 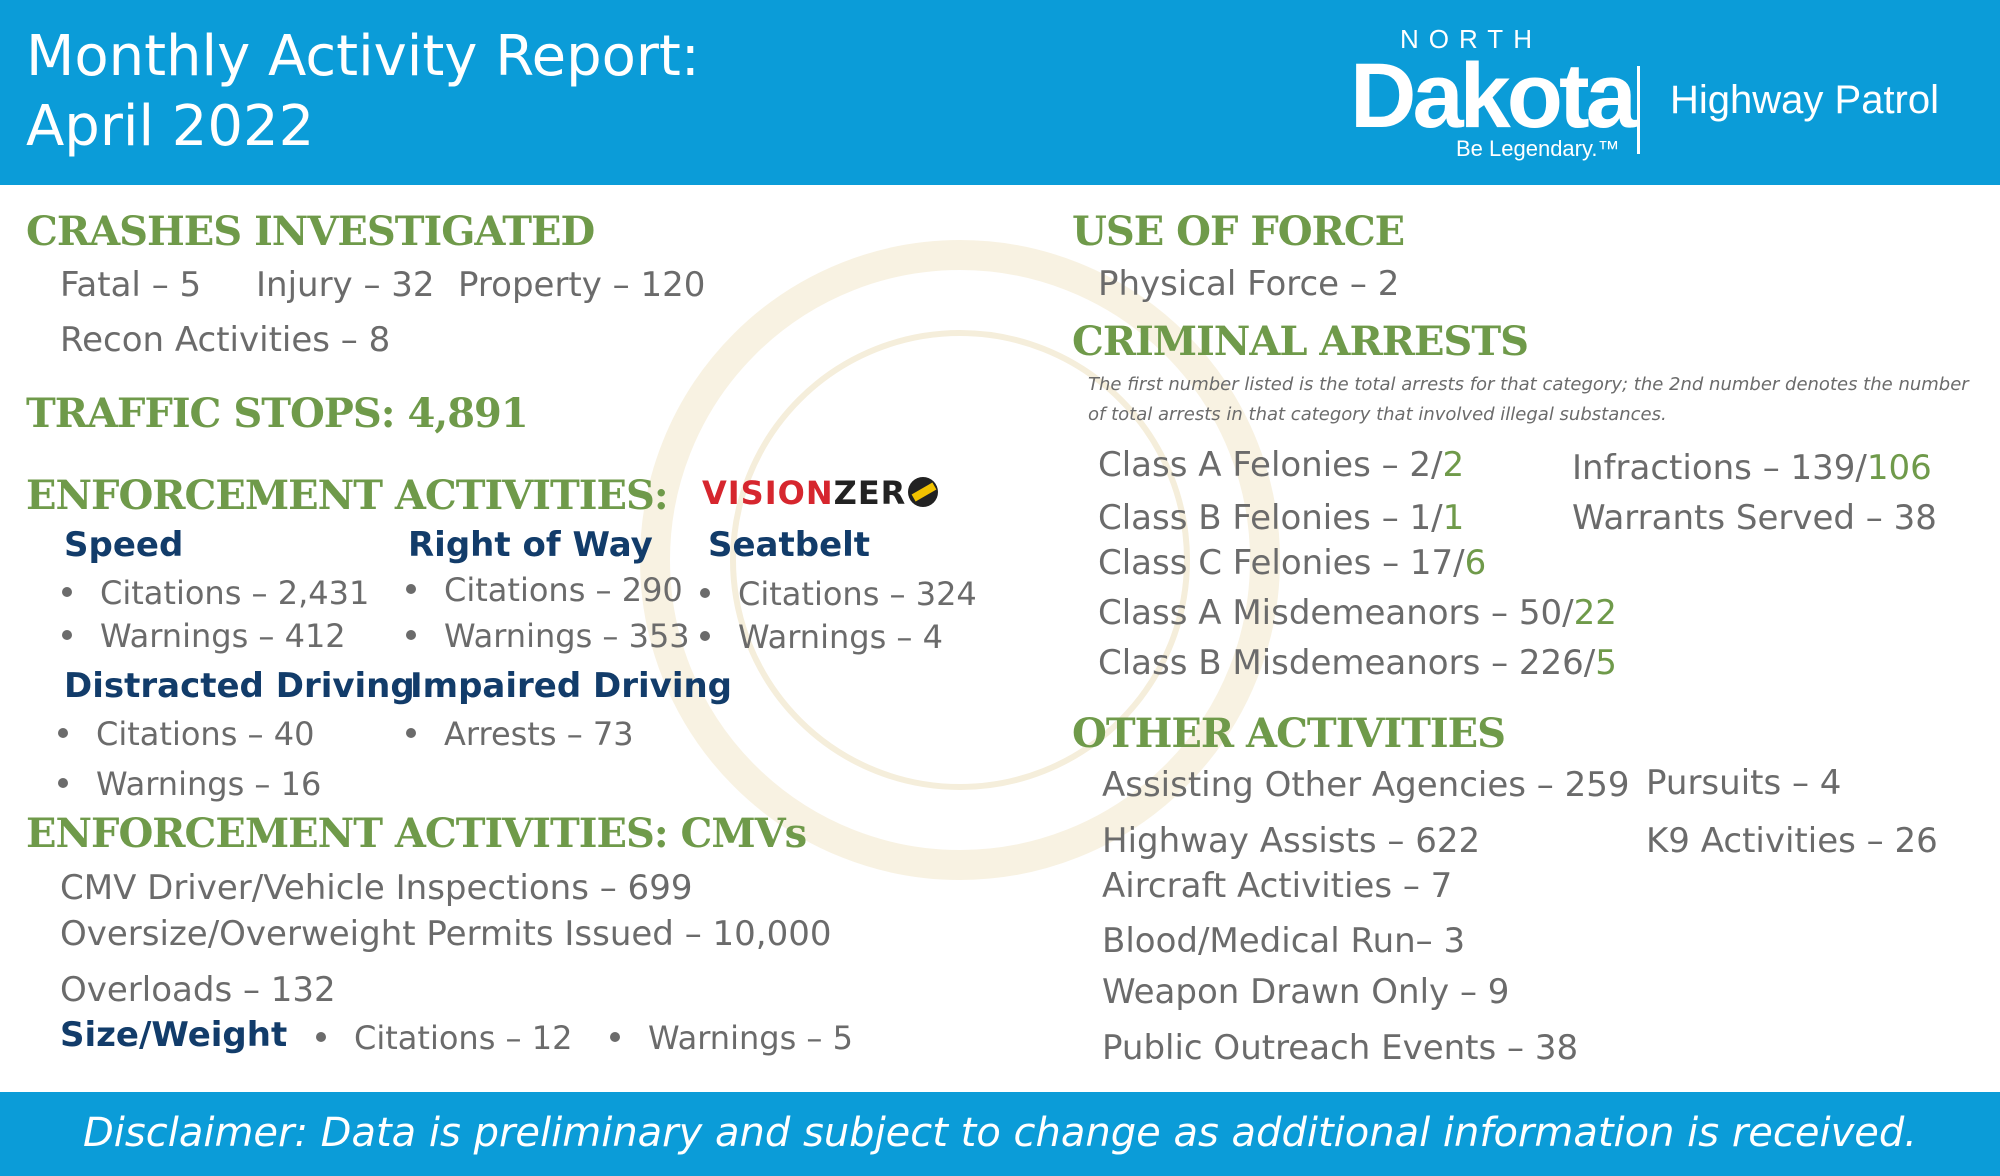 I want to click on crashes-fatal: Fatal – 5, so click(x=131, y=285).